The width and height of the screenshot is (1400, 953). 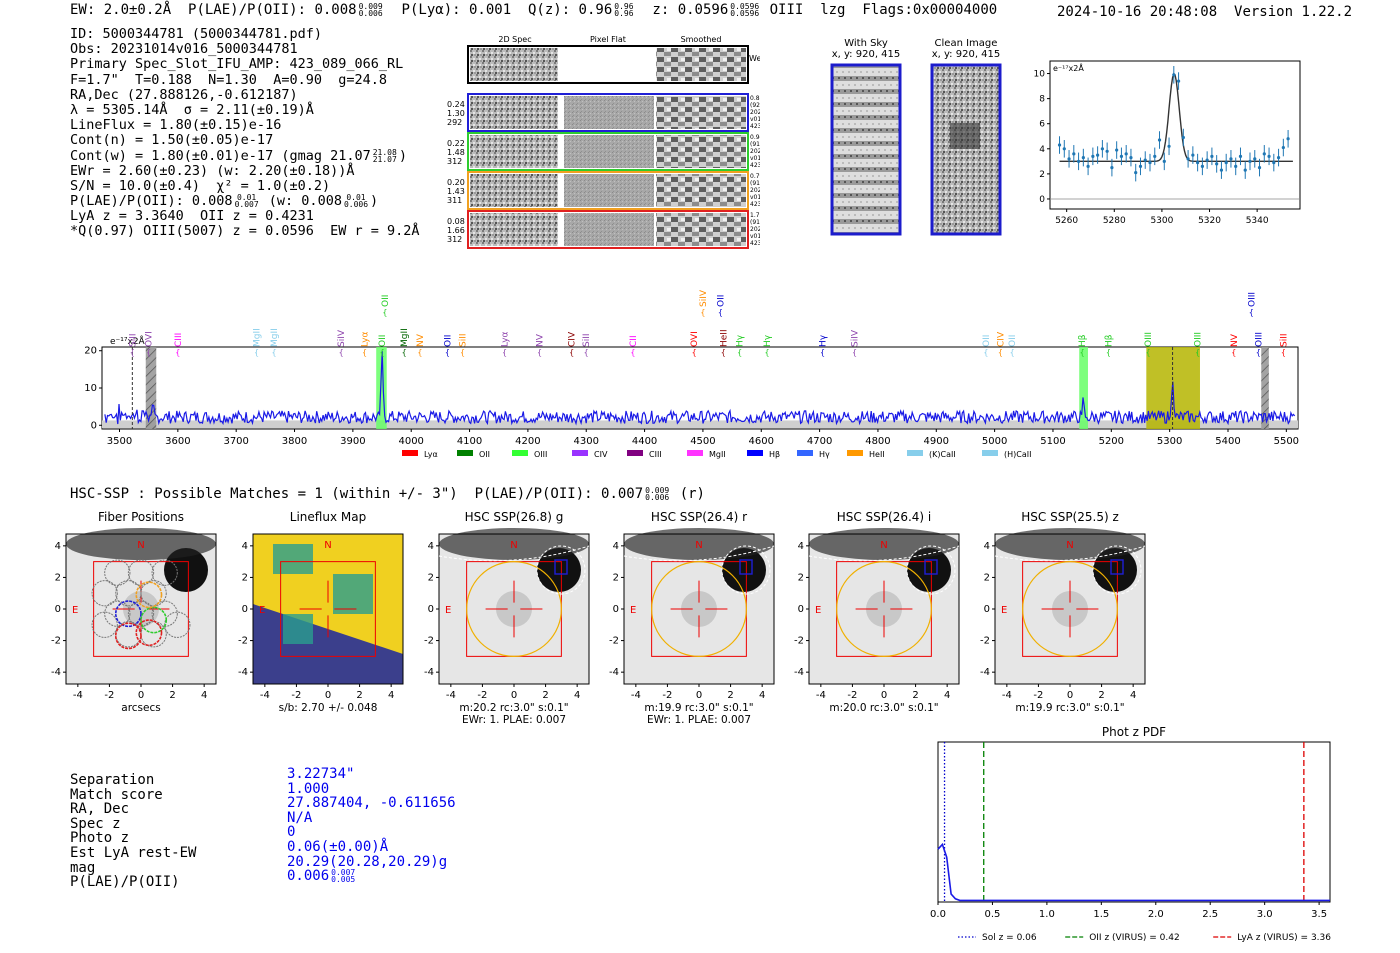 I want to click on hsc-caption: arcsecs, so click(x=140, y=708).